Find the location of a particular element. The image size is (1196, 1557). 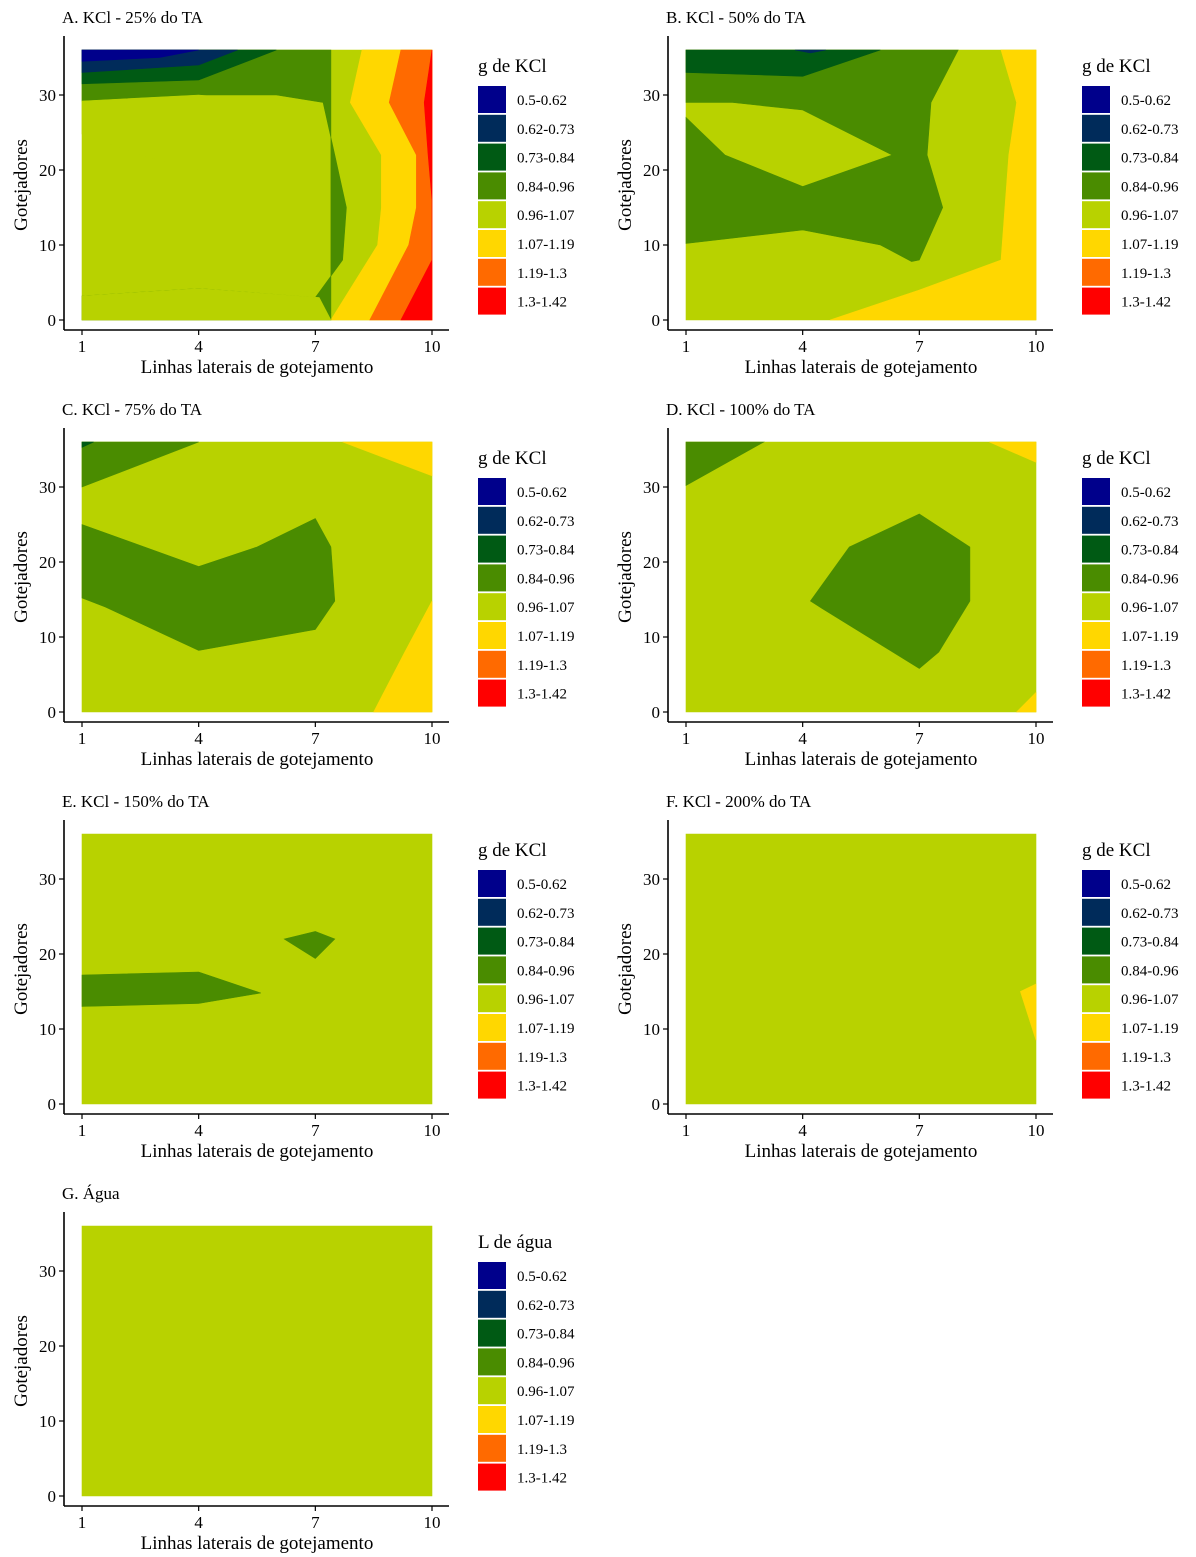

x-tick-label: 10 is located at coordinates (1036, 1130).